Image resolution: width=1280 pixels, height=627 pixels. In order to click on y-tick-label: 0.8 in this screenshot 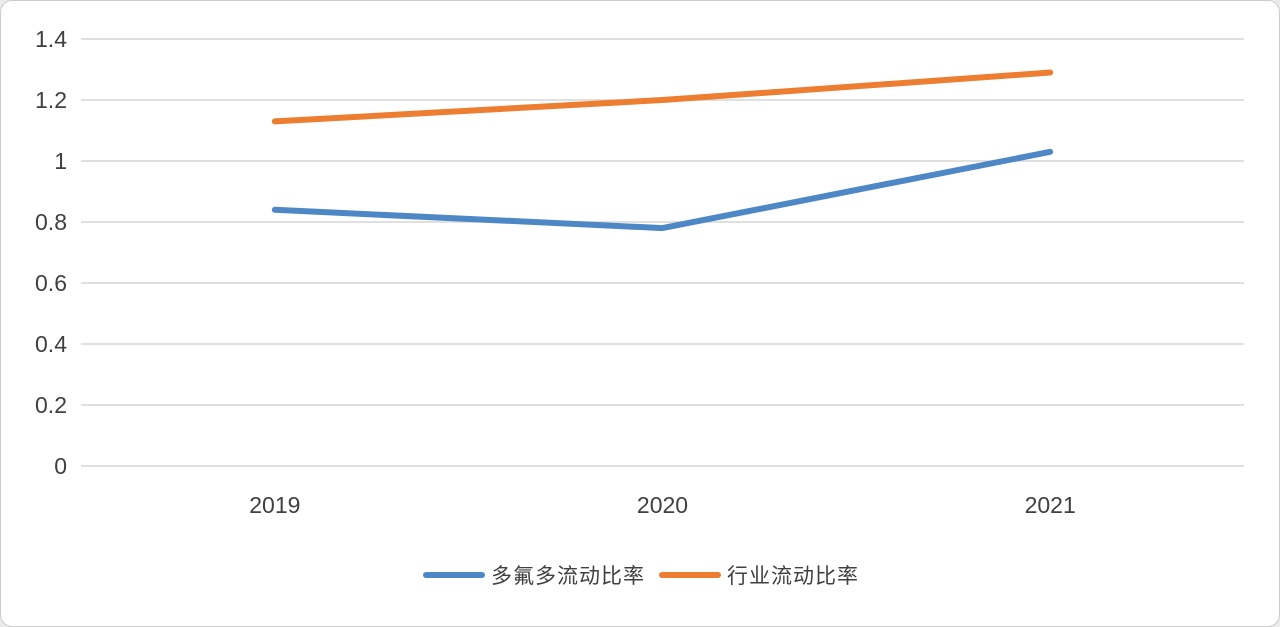, I will do `click(51, 222)`.